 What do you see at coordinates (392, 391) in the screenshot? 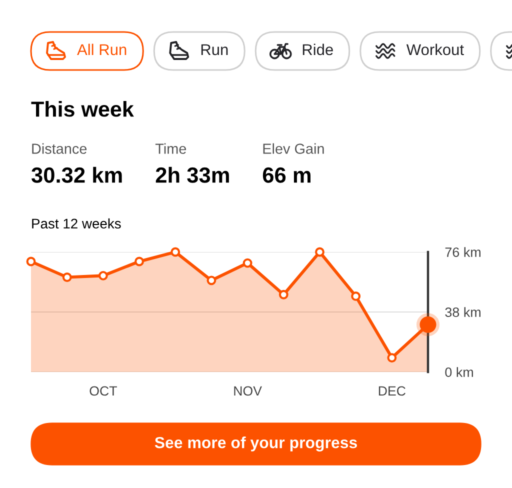
I see `x-tick-label: DEC` at bounding box center [392, 391].